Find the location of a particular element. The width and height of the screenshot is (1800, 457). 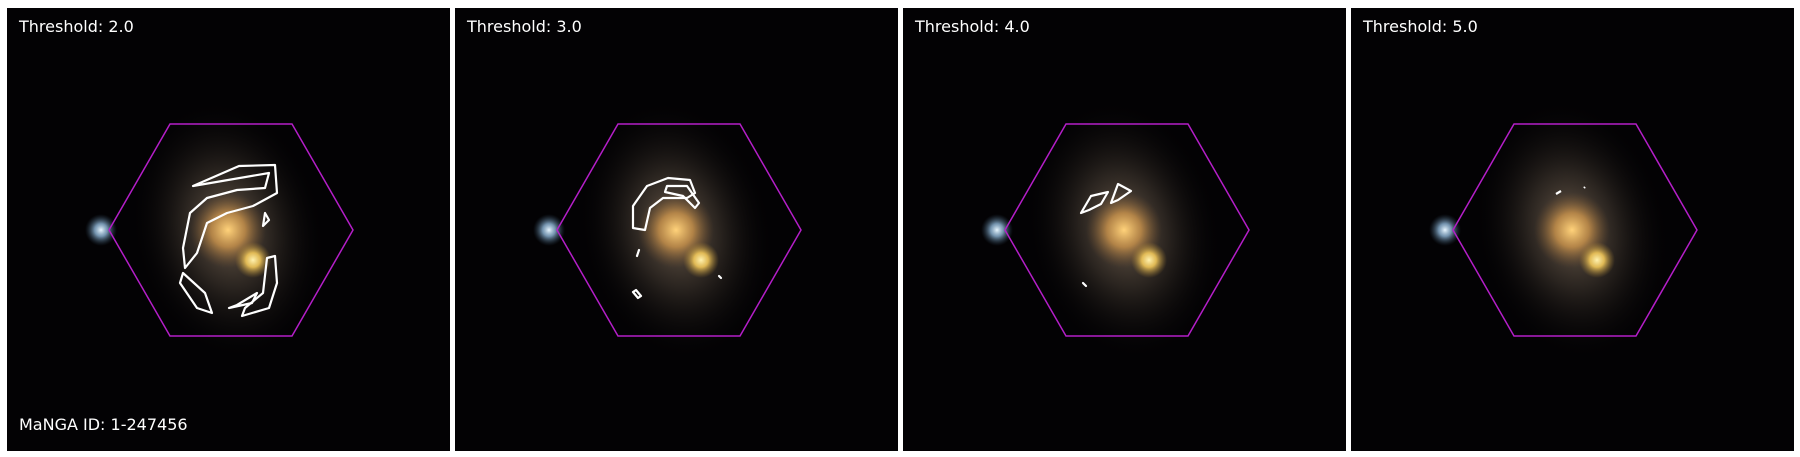

manga-id-label: MaNGA ID: 1-247456 is located at coordinates (103, 424).